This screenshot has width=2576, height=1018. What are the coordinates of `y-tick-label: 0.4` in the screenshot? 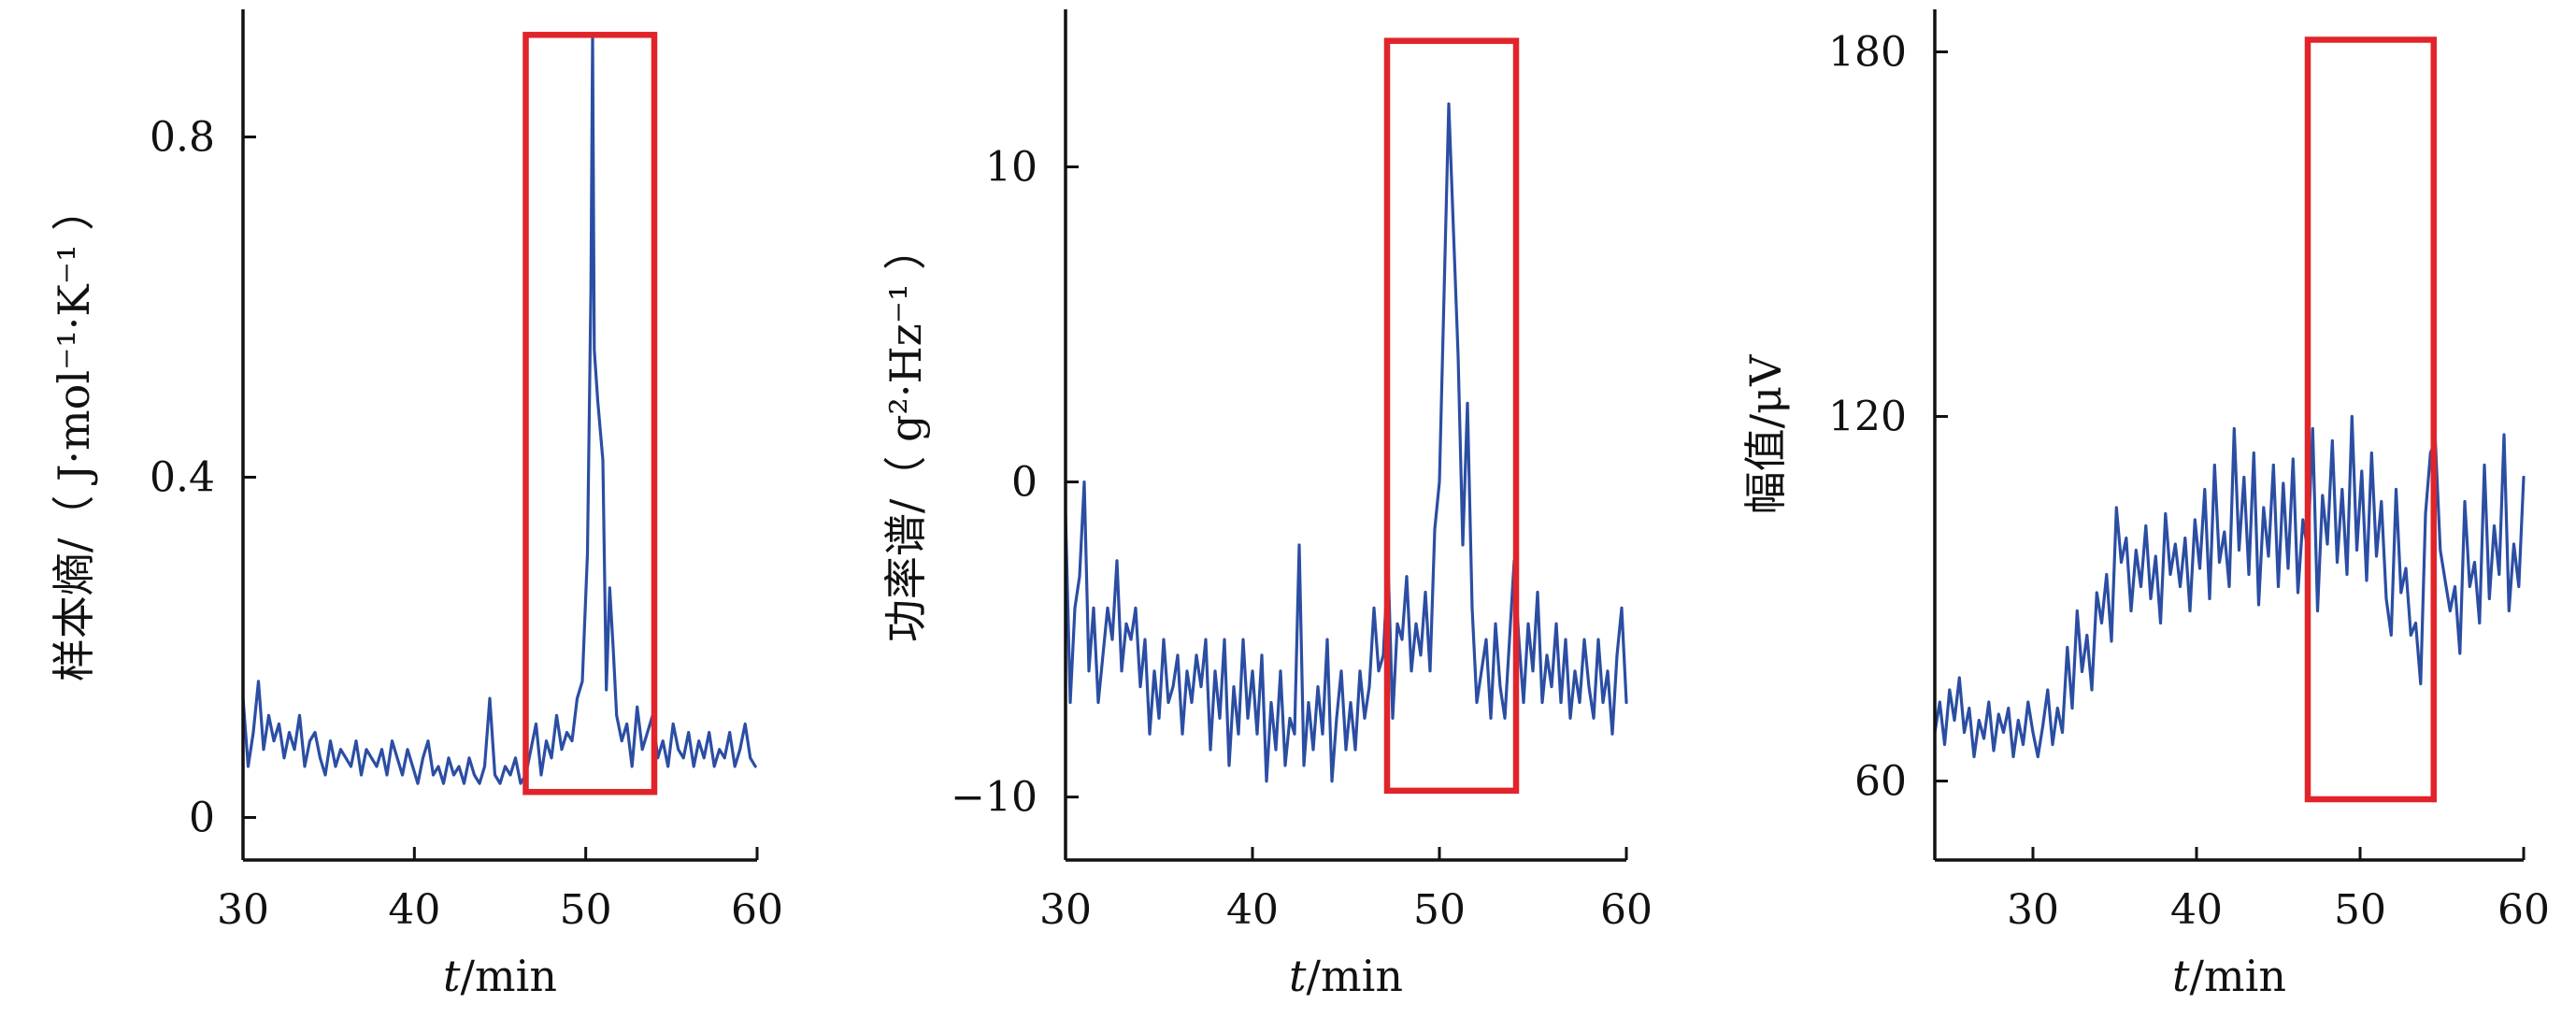 It's located at (182, 478).